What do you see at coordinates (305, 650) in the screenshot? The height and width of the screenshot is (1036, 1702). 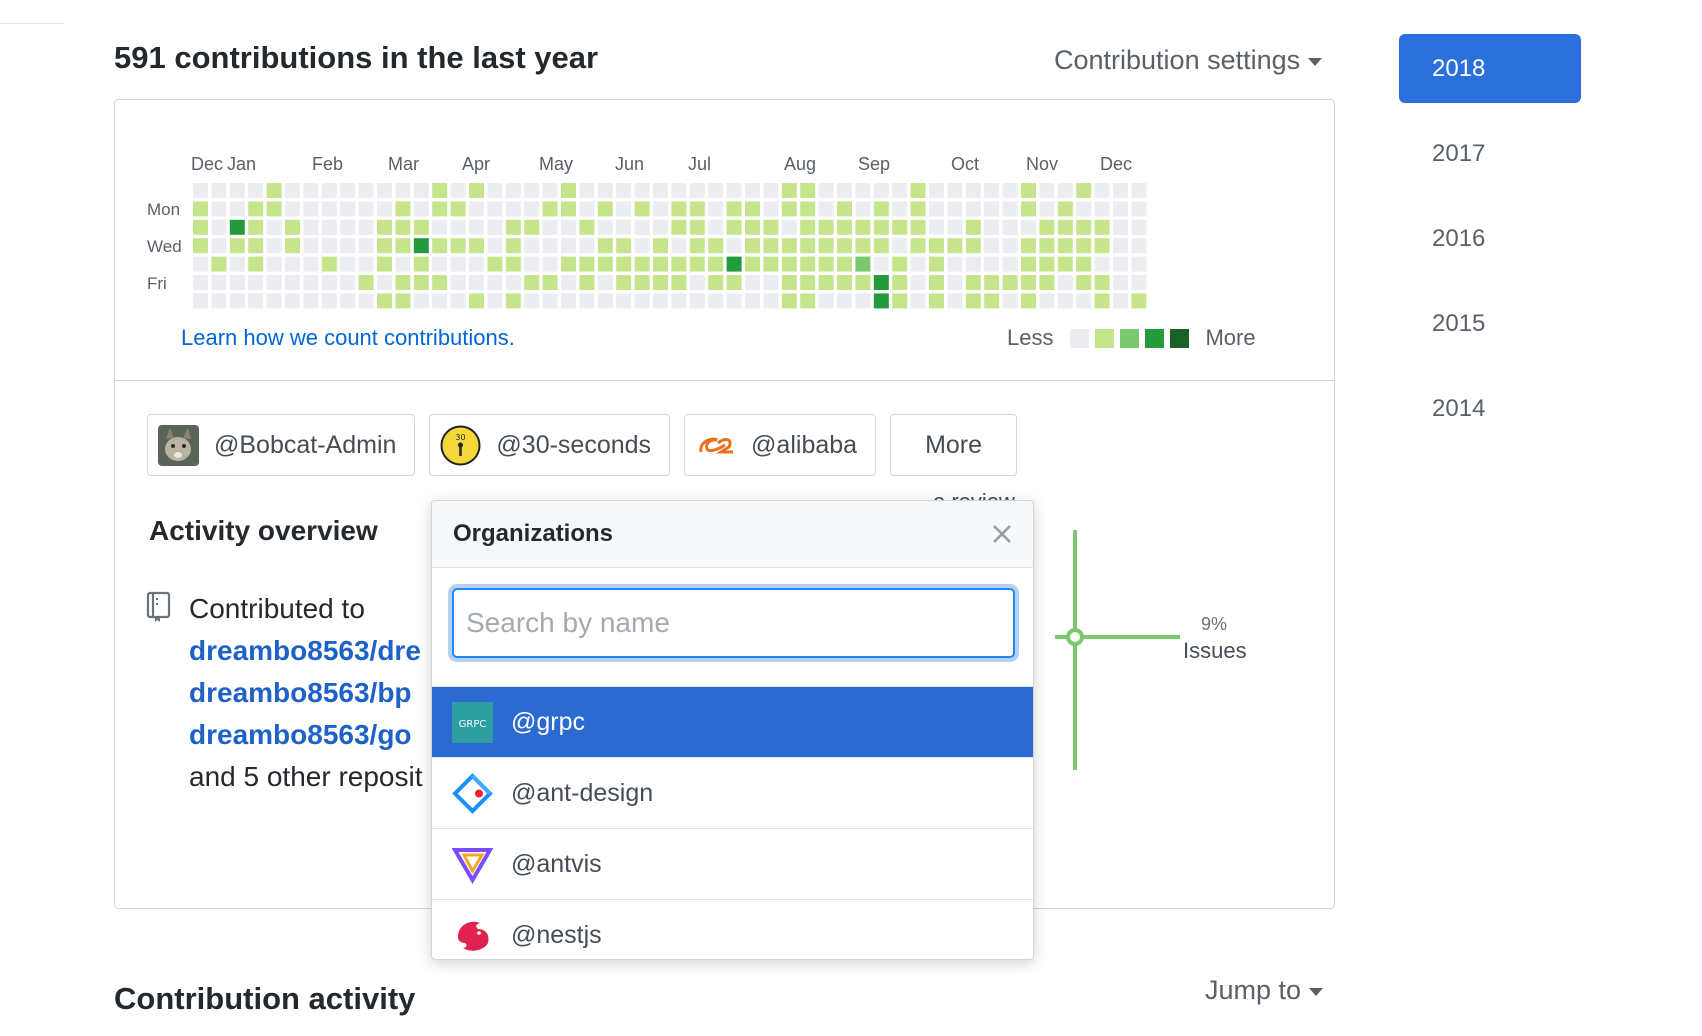 I see `repo-link: dreambo8563/dre` at bounding box center [305, 650].